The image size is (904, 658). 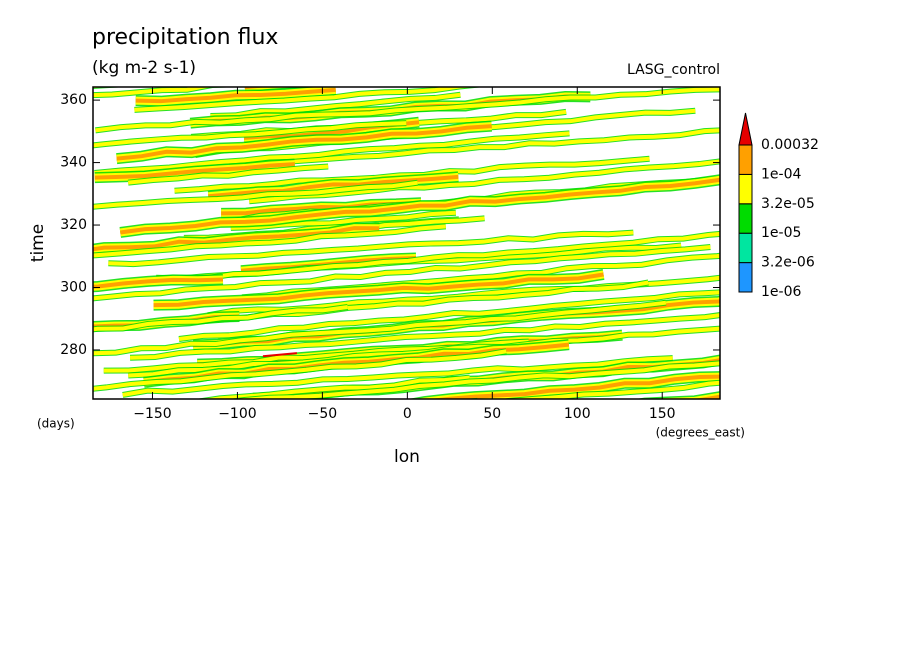 What do you see at coordinates (279, 355) in the screenshot?
I see `rain-peak` at bounding box center [279, 355].